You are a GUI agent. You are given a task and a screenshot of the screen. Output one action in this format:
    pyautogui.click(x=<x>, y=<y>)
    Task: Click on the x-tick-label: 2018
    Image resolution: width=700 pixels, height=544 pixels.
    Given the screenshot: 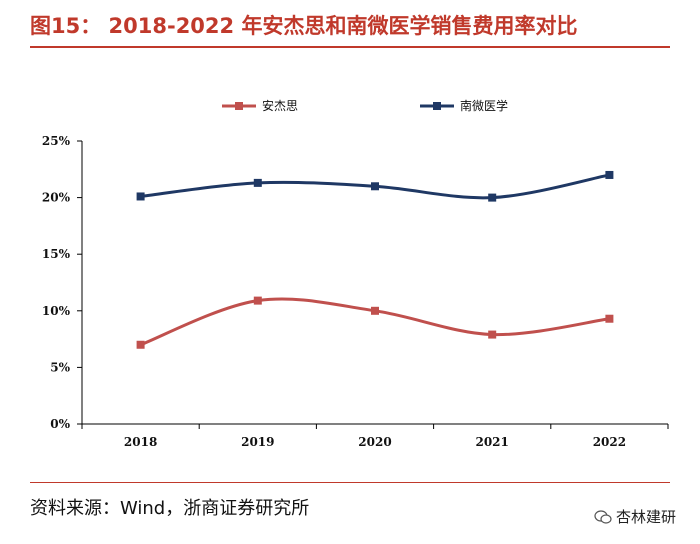 What is the action you would take?
    pyautogui.click(x=140, y=442)
    